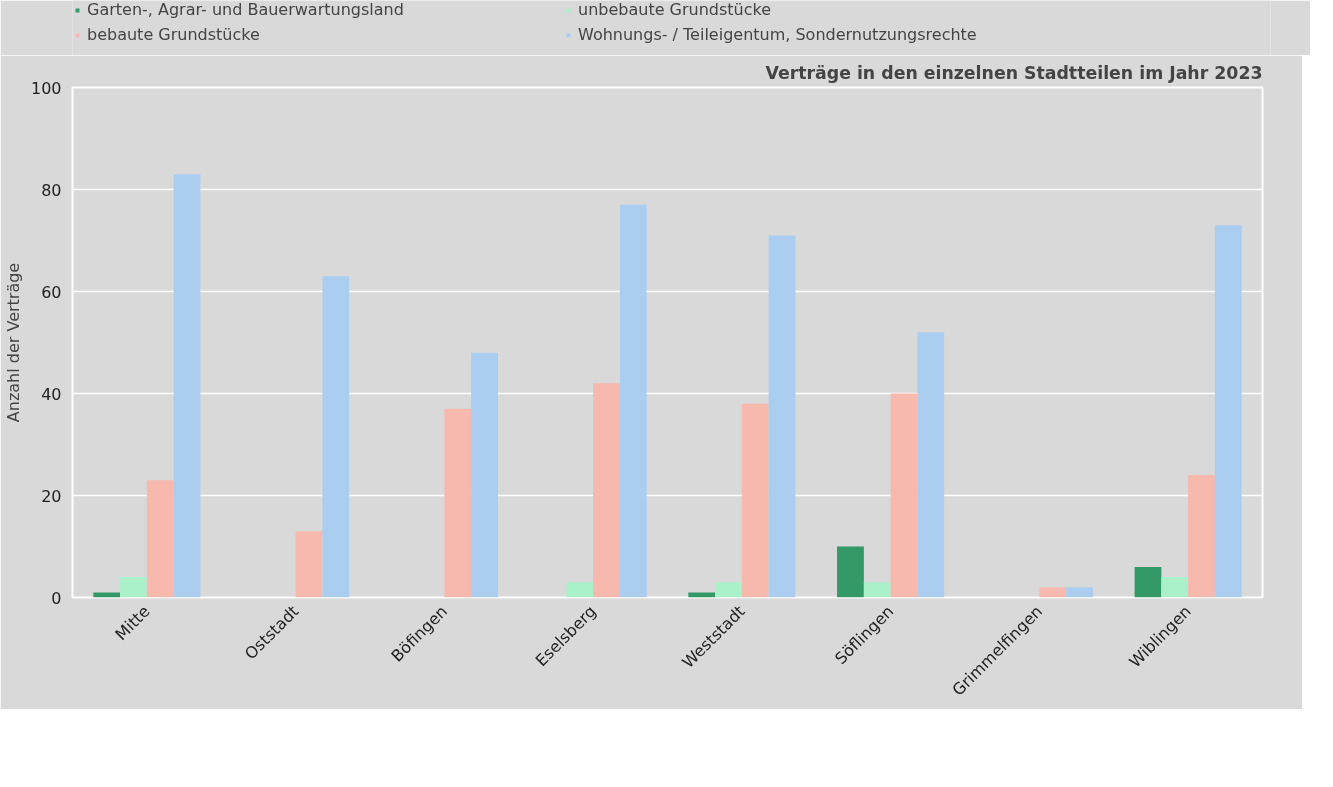 This screenshot has width=1333, height=787. What do you see at coordinates (675, 9) in the screenshot?
I see `legend-label: unbebaute Grundstücke` at bounding box center [675, 9].